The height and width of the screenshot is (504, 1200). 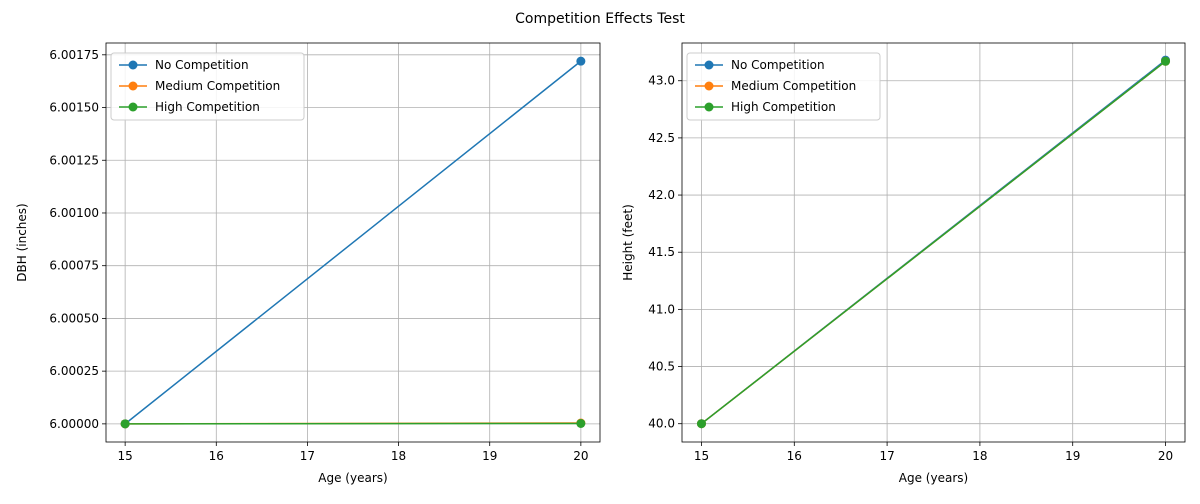 I want to click on y-tick-label-2: 41.0, so click(x=661, y=309).